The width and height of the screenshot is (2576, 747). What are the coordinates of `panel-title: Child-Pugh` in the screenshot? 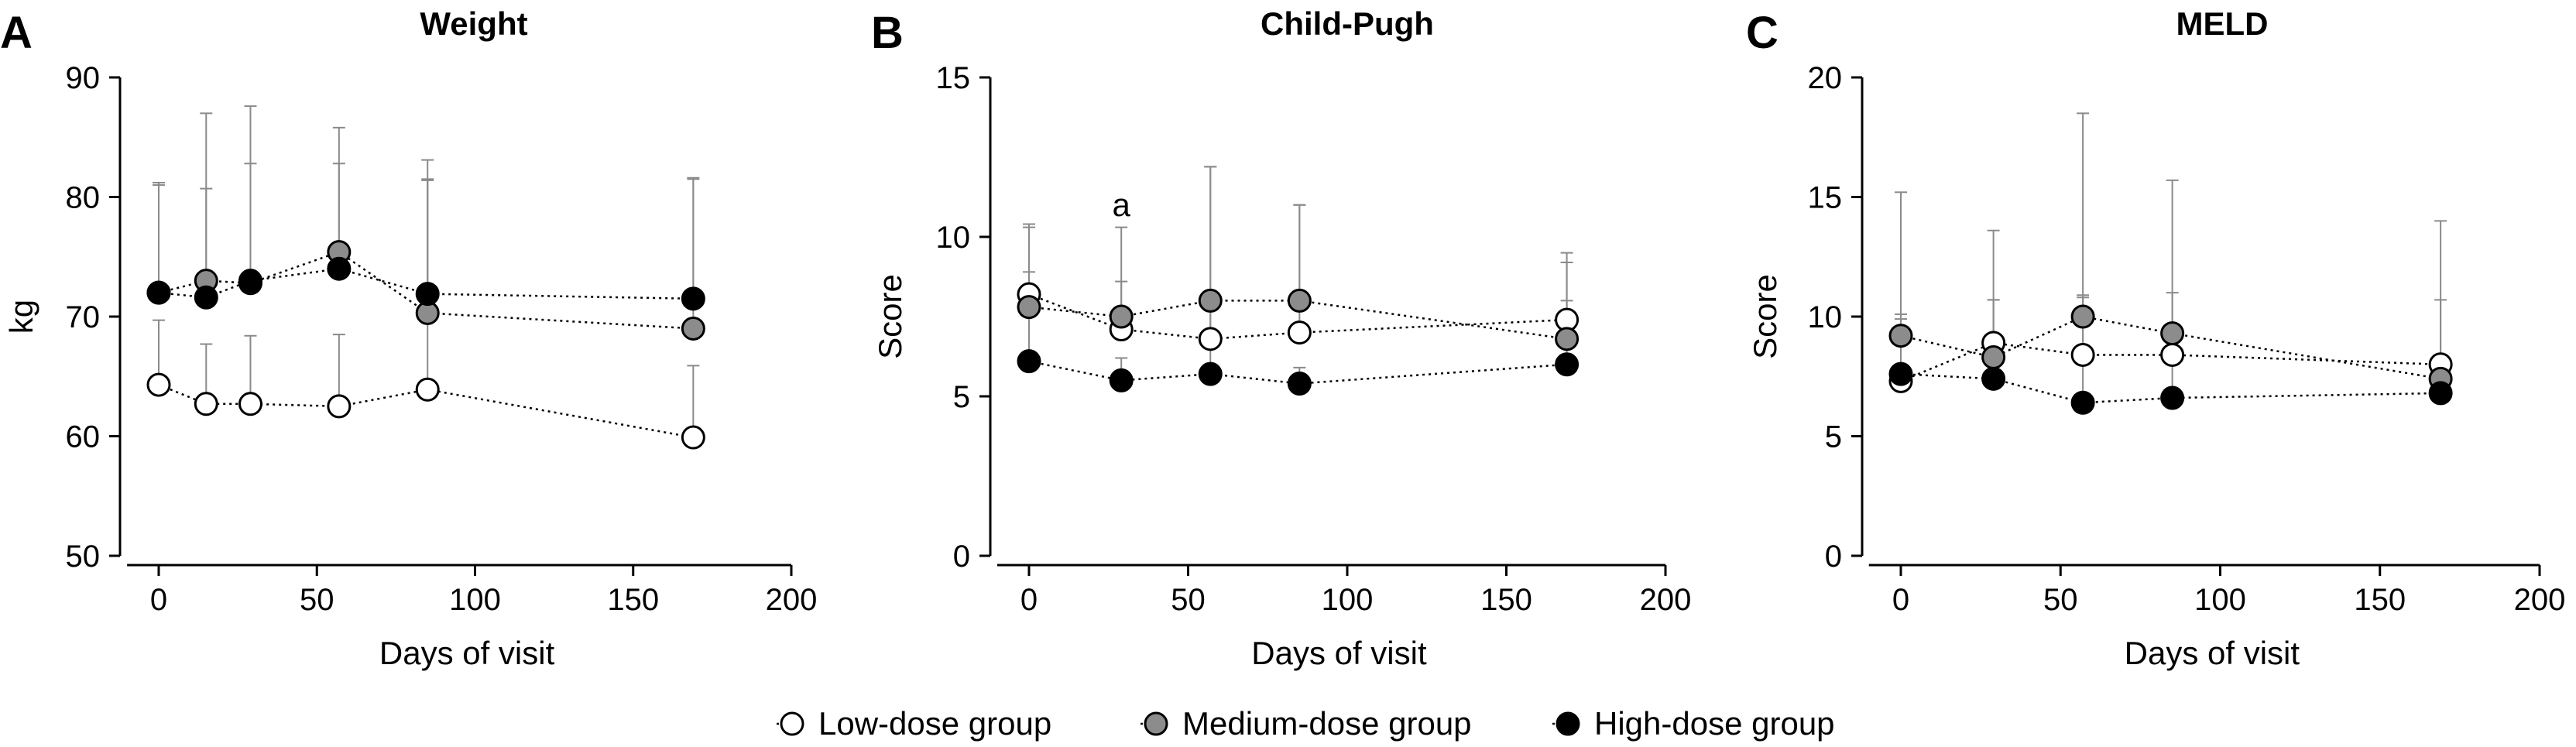 It's located at (1347, 23).